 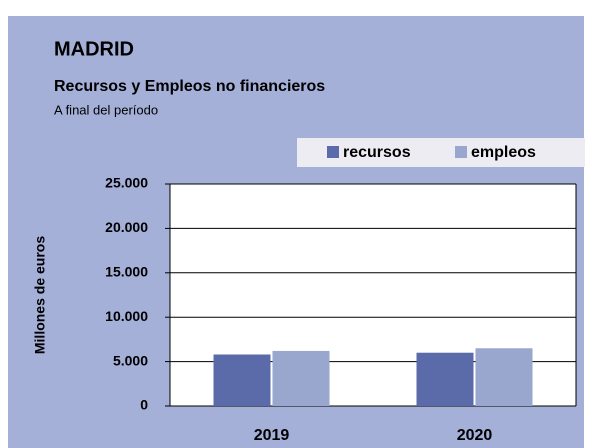 I want to click on y-tick-label: 10.000, so click(x=126, y=316).